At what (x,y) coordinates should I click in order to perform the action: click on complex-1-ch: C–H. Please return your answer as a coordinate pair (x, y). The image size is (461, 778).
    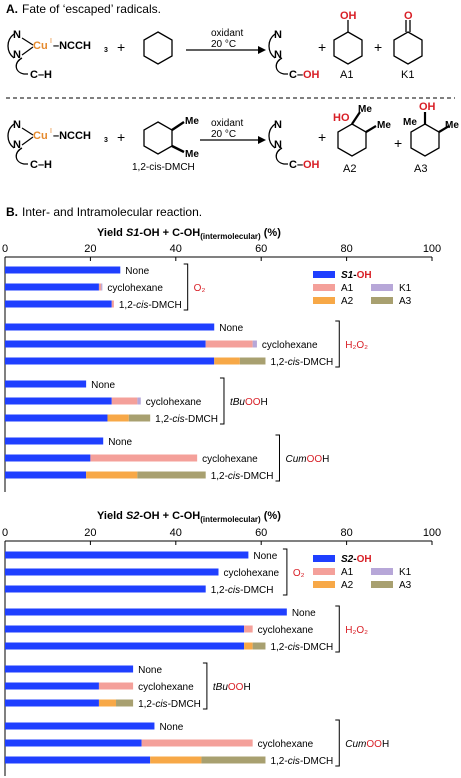
    Looking at the image, I should click on (41, 75).